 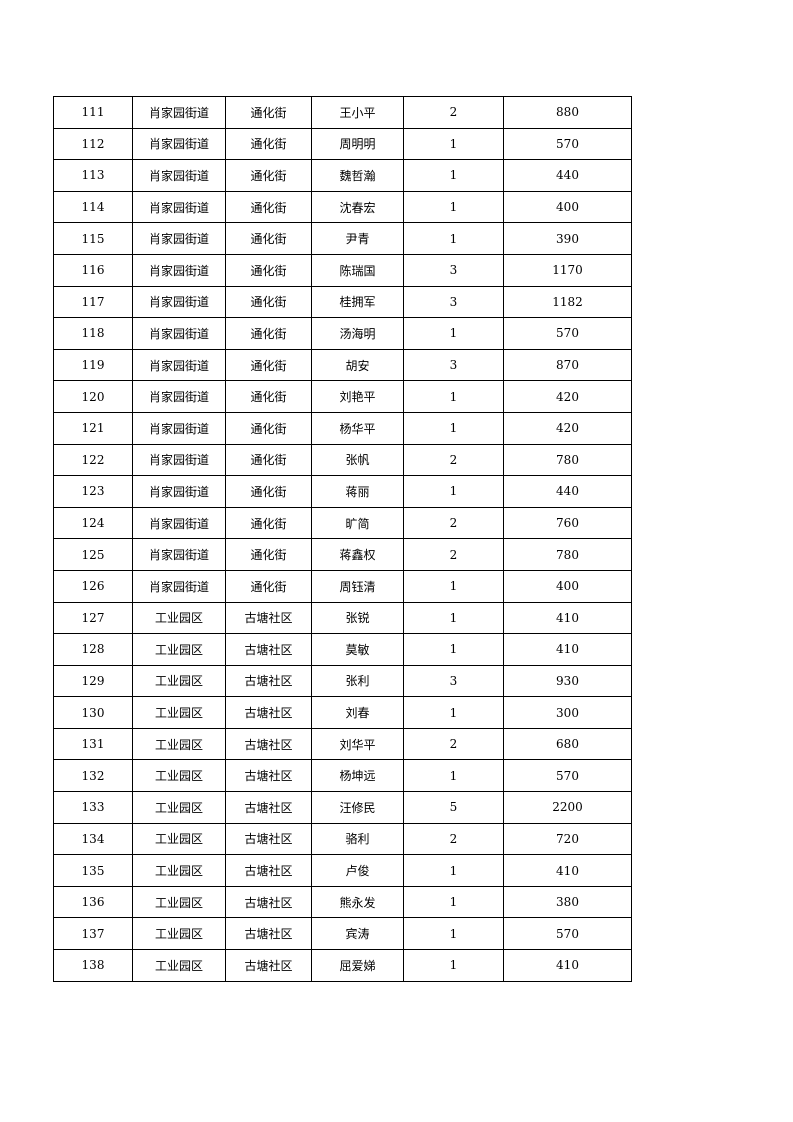 What do you see at coordinates (93, 839) in the screenshot?
I see `cell-row-number: 134` at bounding box center [93, 839].